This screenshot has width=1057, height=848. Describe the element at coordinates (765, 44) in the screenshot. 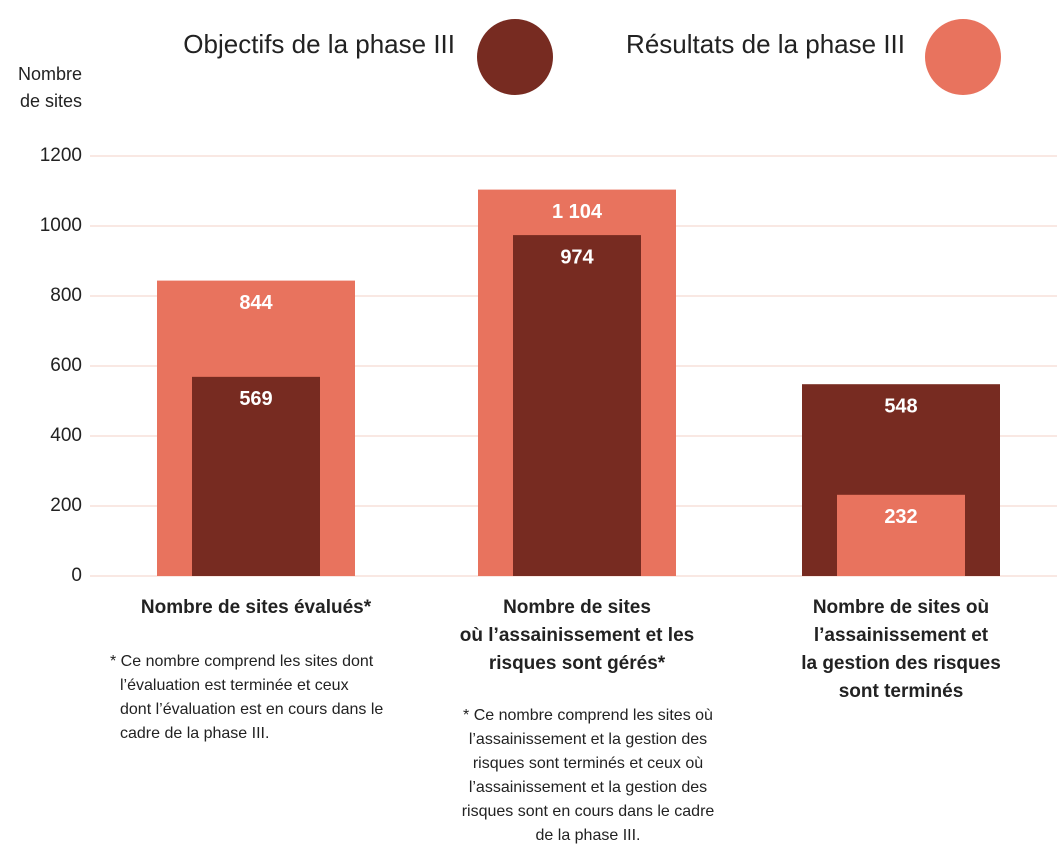

I see `legend-label: Résultats de la phase III` at that location.